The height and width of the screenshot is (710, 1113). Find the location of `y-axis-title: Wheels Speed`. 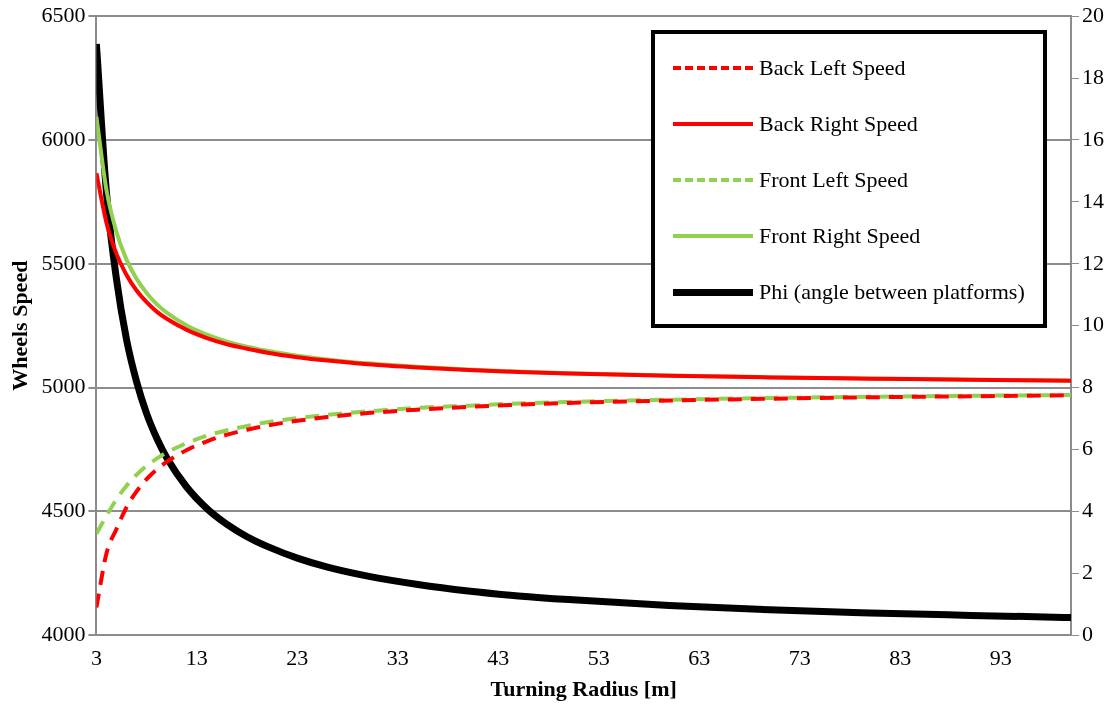

y-axis-title: Wheels Speed is located at coordinates (19, 325).